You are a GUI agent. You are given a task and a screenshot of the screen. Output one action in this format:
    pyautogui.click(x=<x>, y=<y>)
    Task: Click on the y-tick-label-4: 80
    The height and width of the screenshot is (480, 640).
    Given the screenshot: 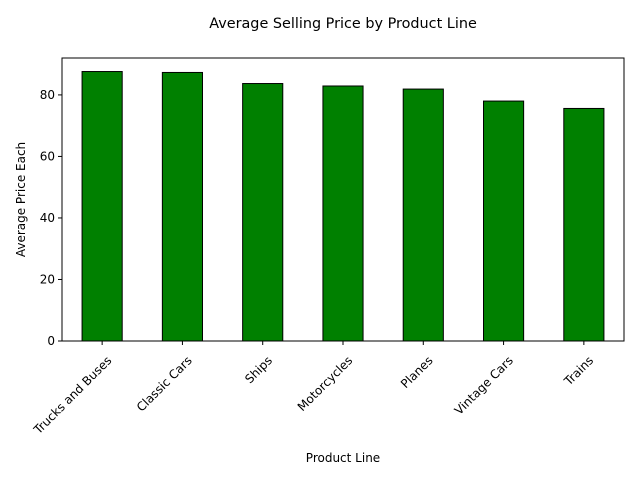 What is the action you would take?
    pyautogui.click(x=47, y=95)
    